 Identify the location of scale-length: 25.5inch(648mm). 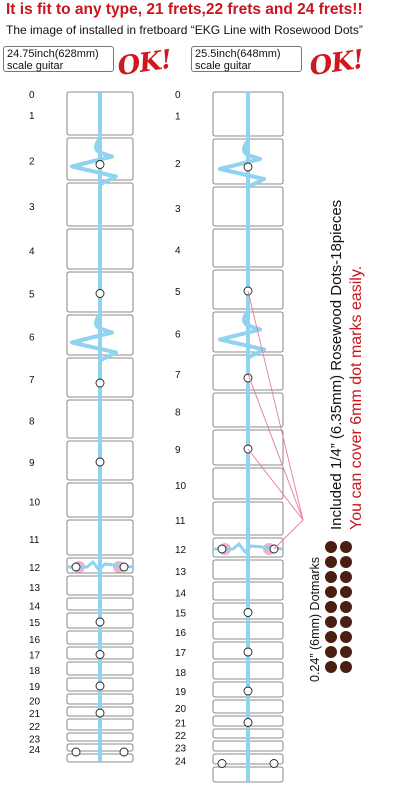
(238, 54).